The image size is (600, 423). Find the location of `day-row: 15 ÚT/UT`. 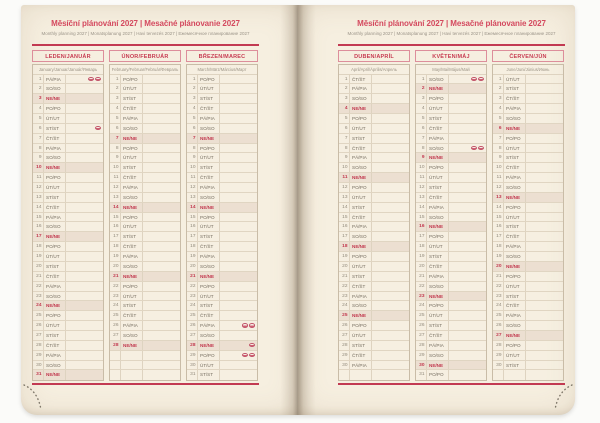

day-row: 15 ÚT/UT is located at coordinates (528, 217).